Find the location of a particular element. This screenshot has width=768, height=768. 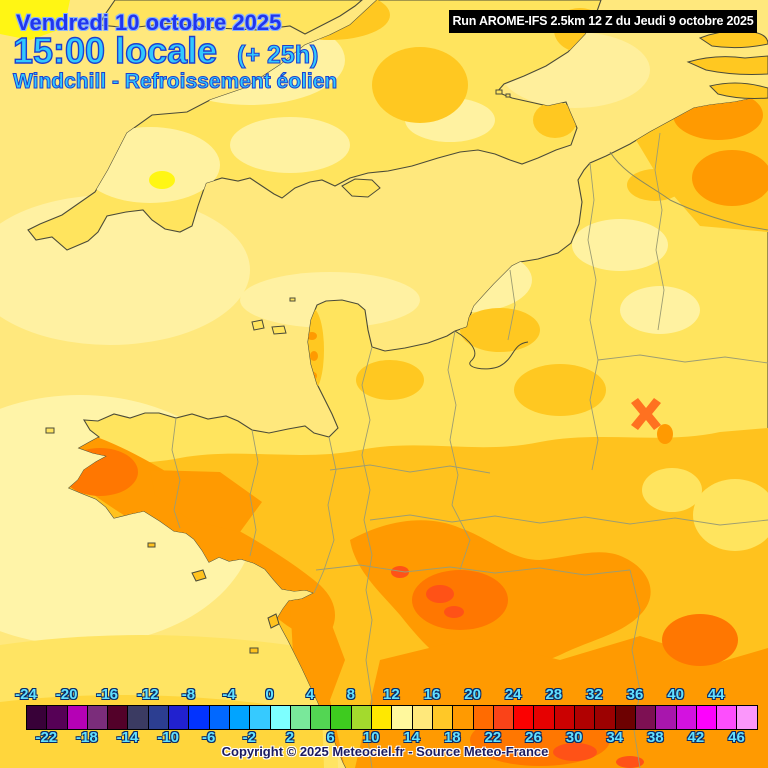

scale-label: 36 is located at coordinates (635, 694).